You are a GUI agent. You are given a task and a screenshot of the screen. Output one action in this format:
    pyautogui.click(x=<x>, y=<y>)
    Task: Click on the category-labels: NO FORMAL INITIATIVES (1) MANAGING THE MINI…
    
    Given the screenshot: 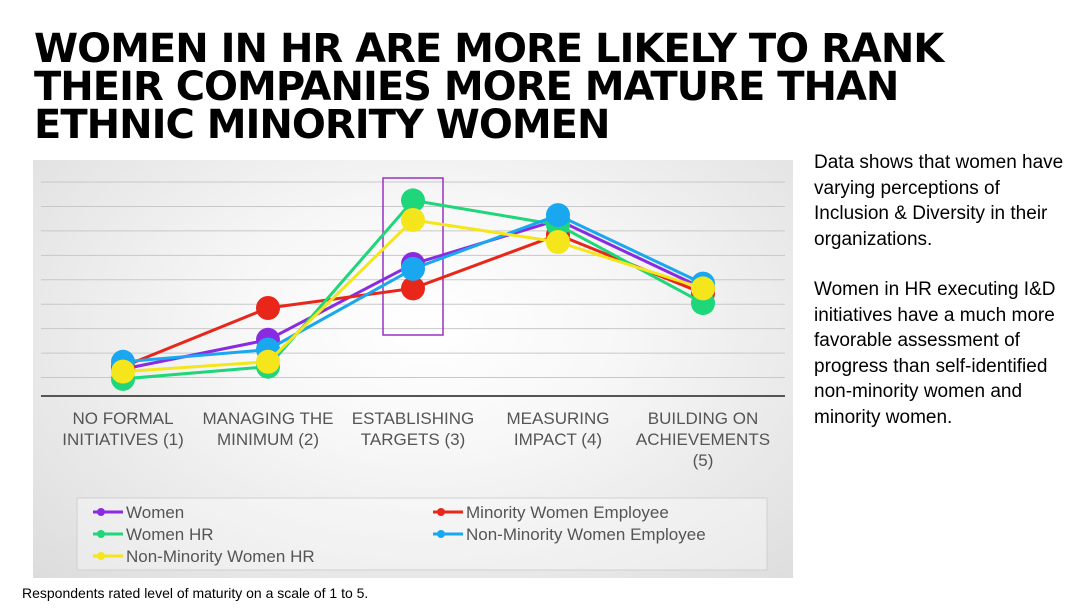 What is the action you would take?
    pyautogui.click(x=416, y=439)
    